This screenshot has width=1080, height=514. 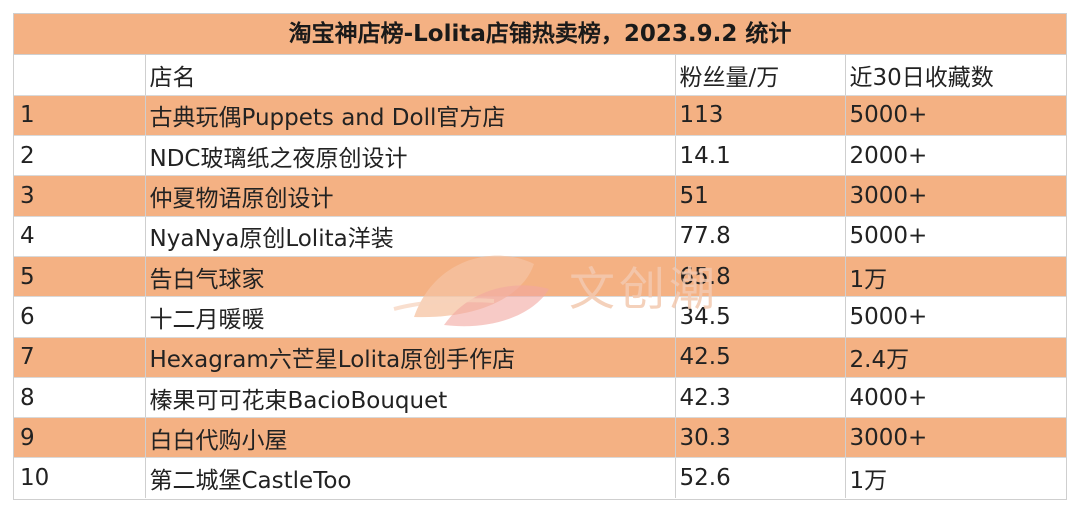 I want to click on favorites-cell: 4000+, so click(x=955, y=398).